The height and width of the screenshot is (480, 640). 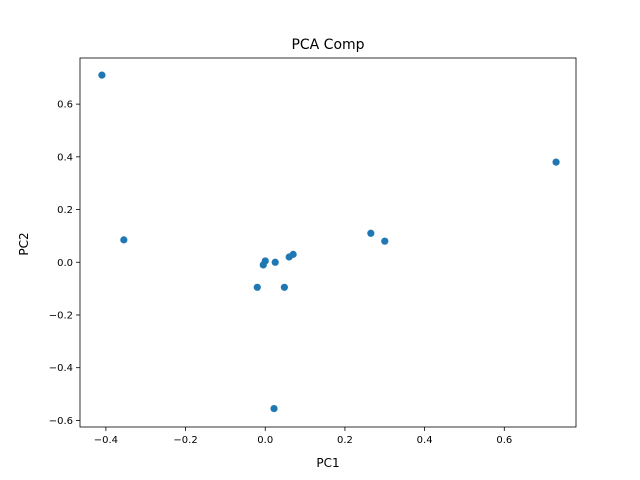 What do you see at coordinates (65, 263) in the screenshot?
I see `y-tick-label: 0.0` at bounding box center [65, 263].